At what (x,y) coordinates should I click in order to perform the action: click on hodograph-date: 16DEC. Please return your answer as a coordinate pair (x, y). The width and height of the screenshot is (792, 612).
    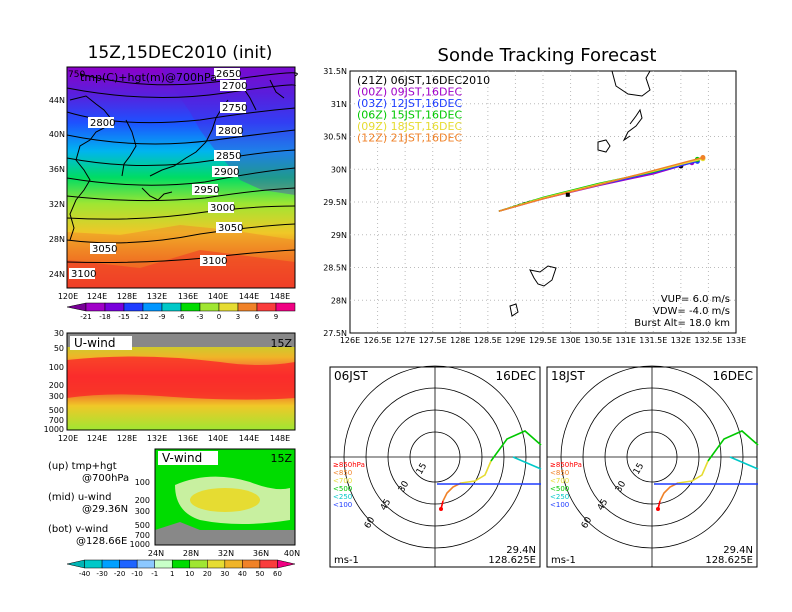
    Looking at the image, I should click on (516, 376).